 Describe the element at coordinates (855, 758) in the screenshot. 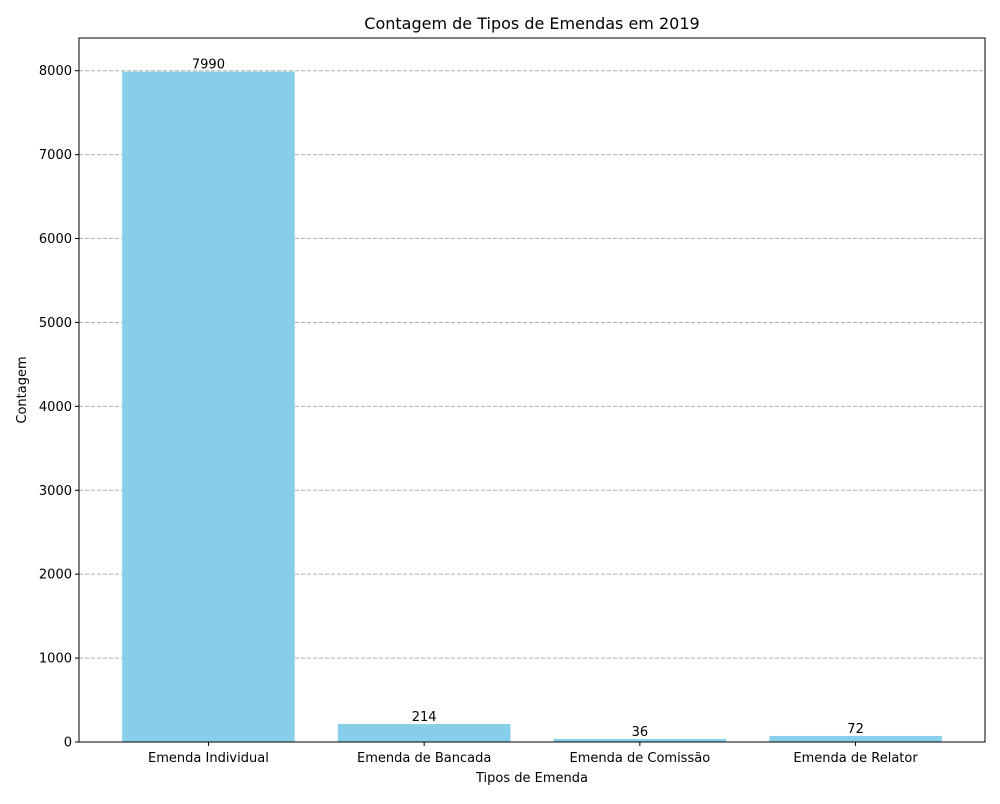

I see `x-tick-label: Emenda de Relator` at that location.